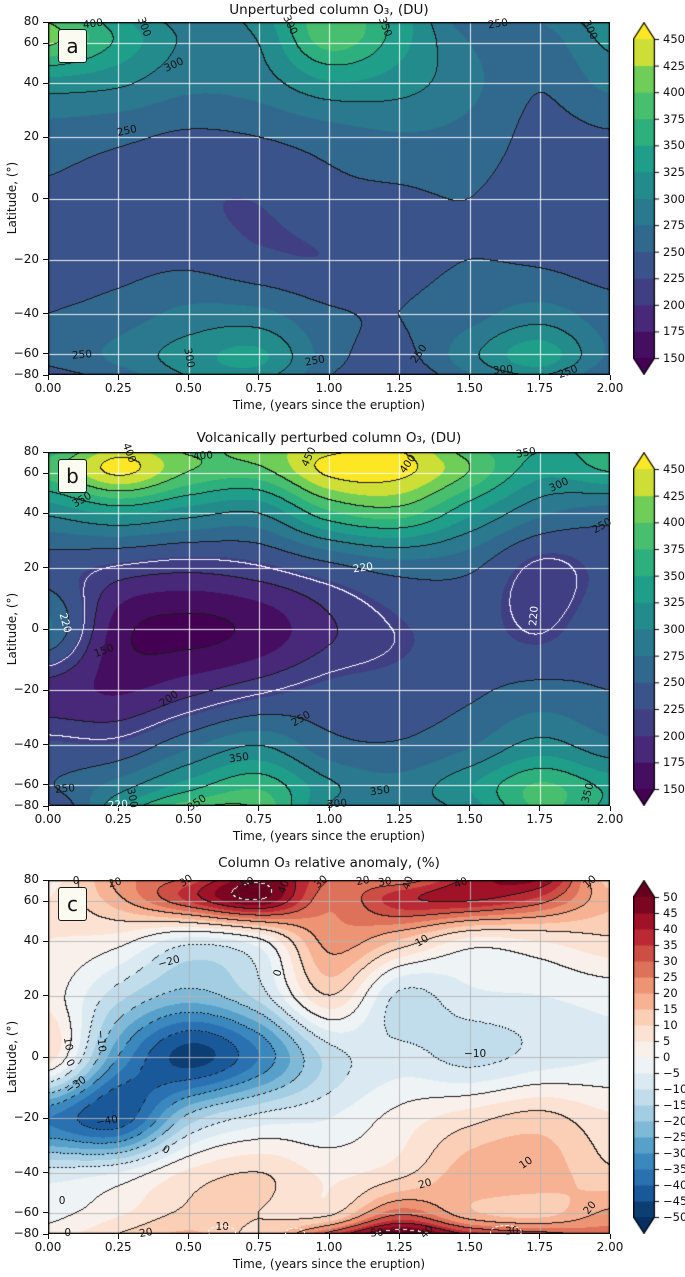 This screenshot has height=1277, width=685. I want to click on panel-a-xlabel: Time, (years since the eruption), so click(329, 405).